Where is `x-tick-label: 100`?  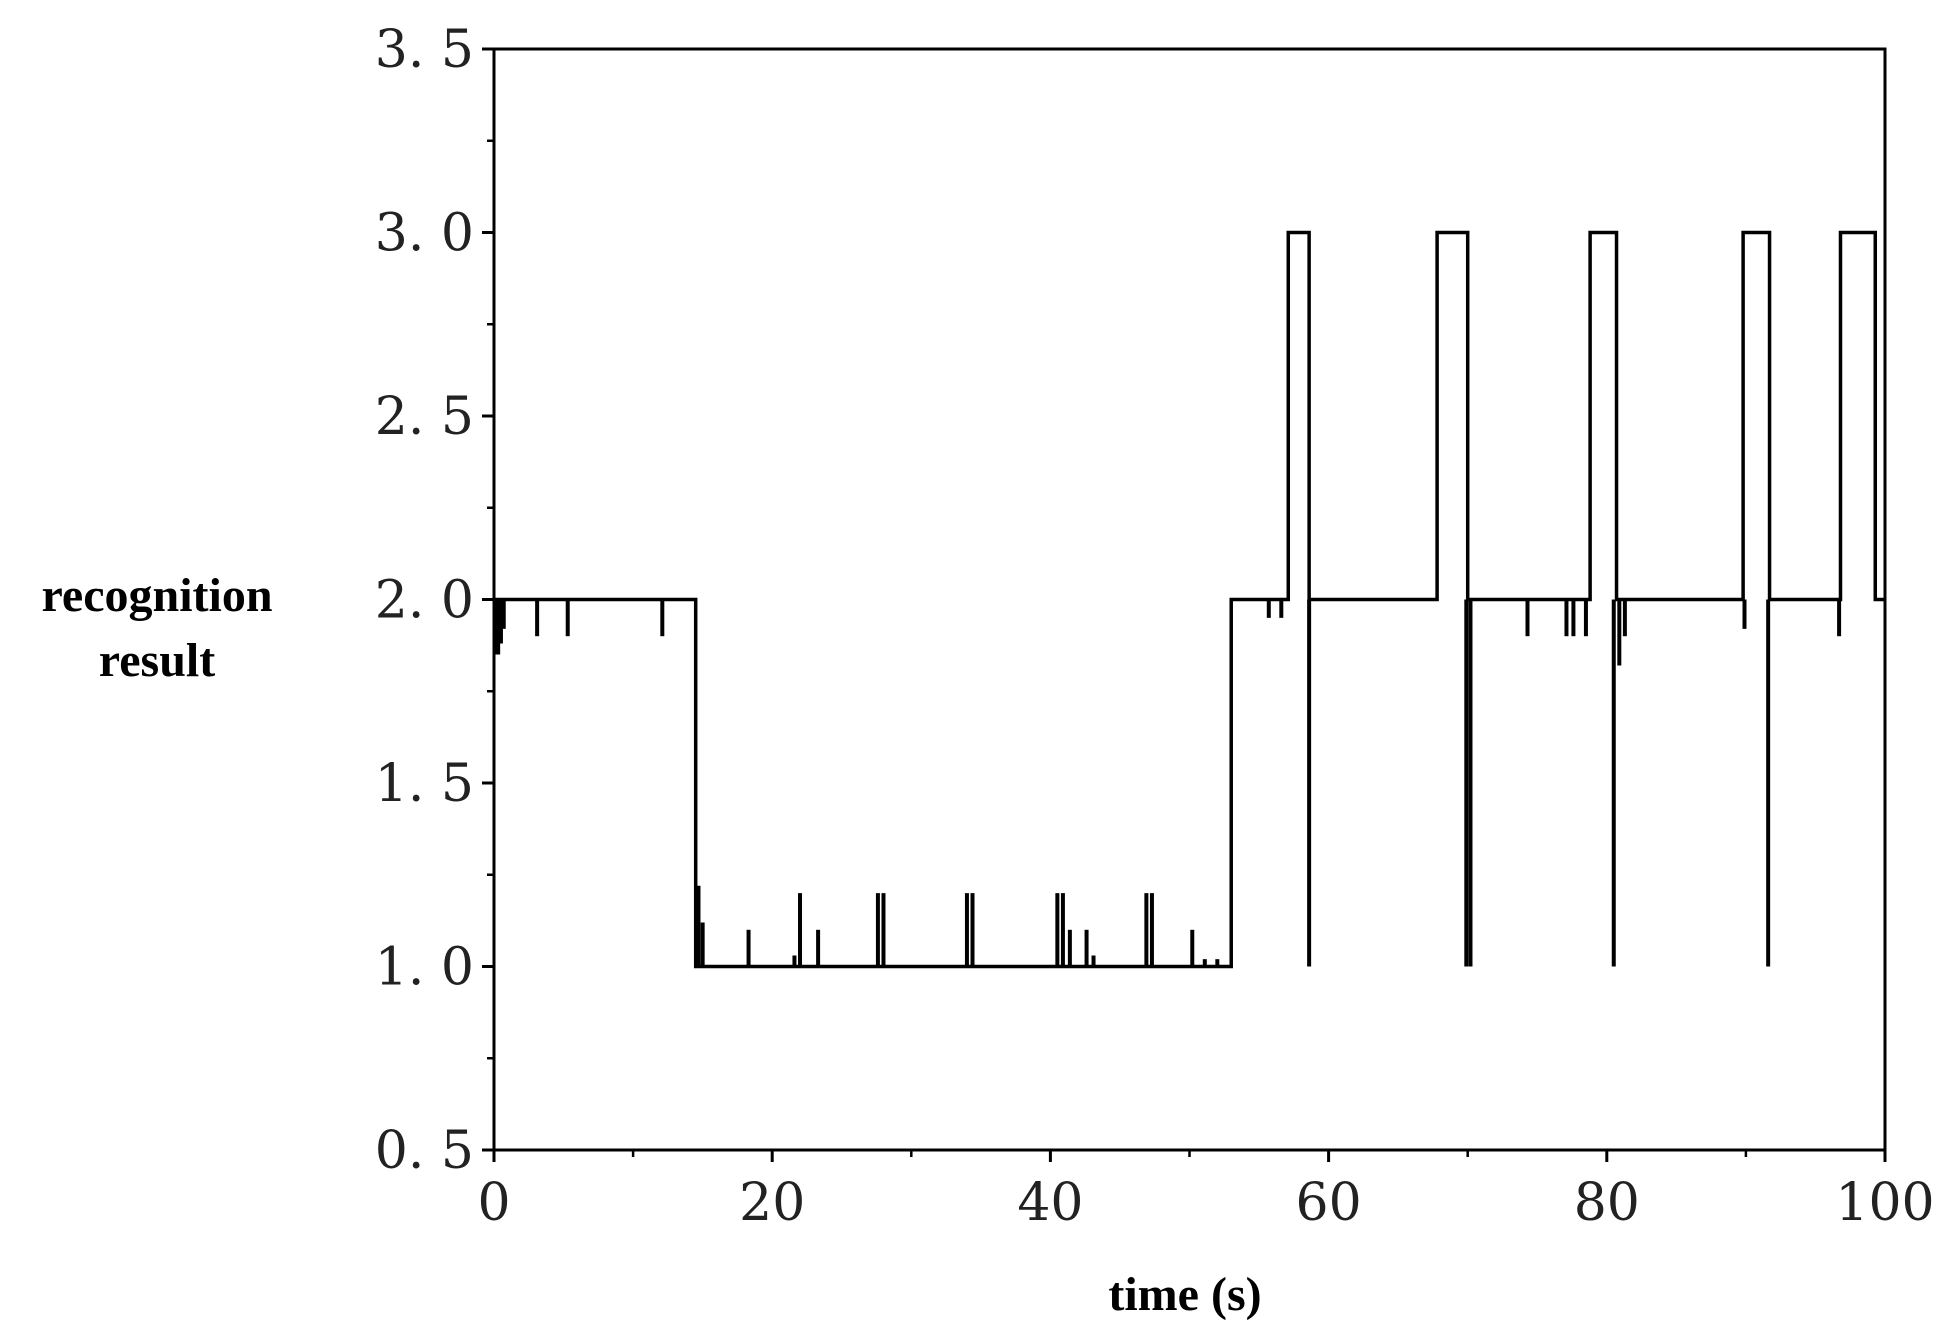
x-tick-label: 100 is located at coordinates (1884, 1203).